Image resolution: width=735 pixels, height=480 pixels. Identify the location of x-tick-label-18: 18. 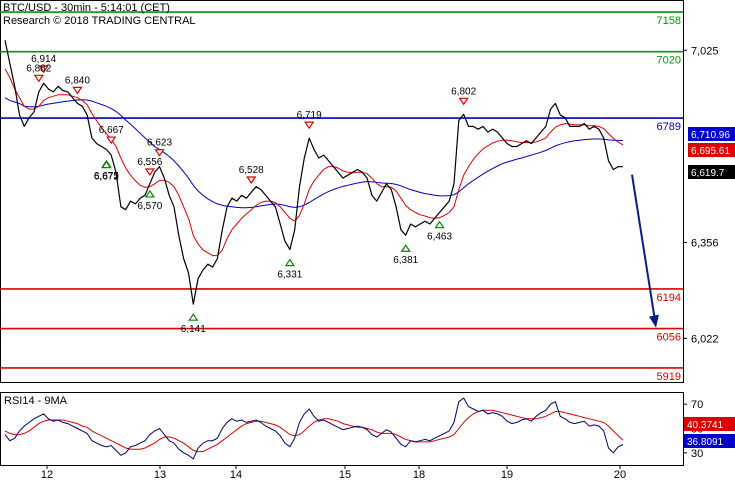
(419, 474).